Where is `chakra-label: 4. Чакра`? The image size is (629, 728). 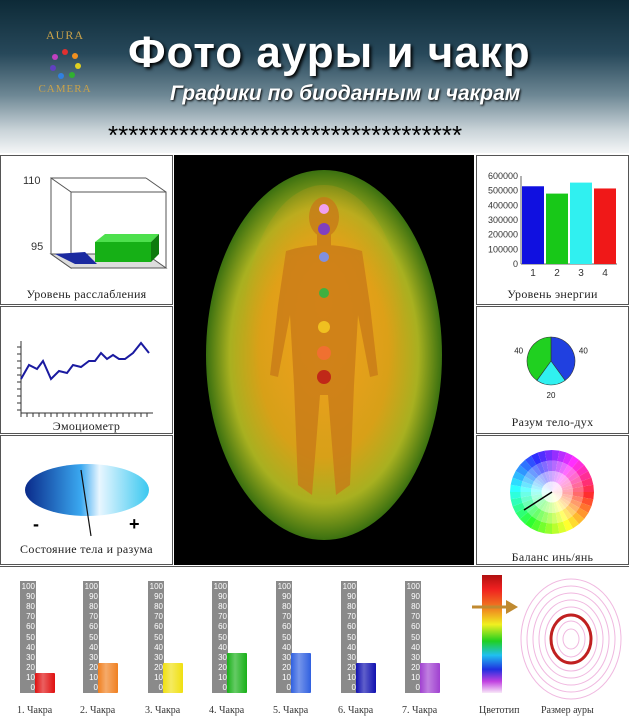 chakra-label: 4. Чакра is located at coordinates (227, 710).